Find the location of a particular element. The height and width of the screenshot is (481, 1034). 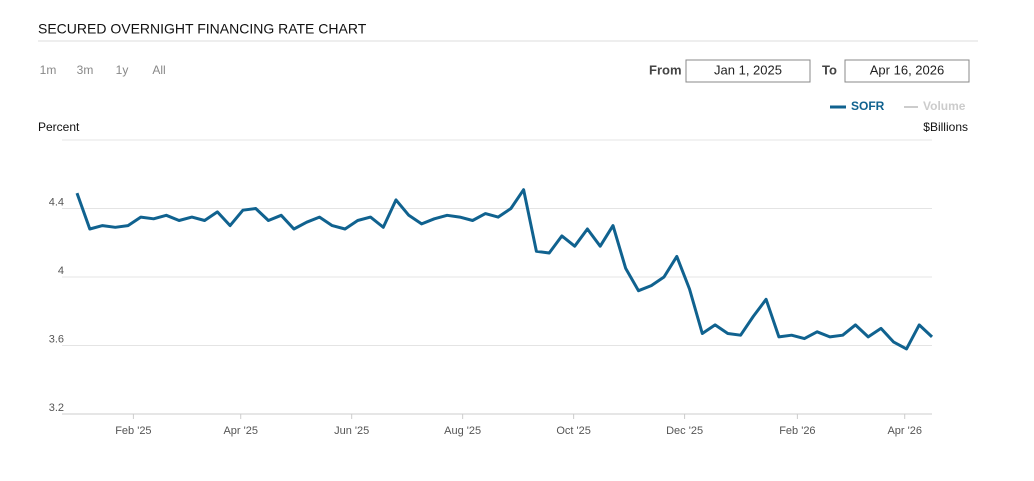

legend-label: Volume is located at coordinates (944, 106).